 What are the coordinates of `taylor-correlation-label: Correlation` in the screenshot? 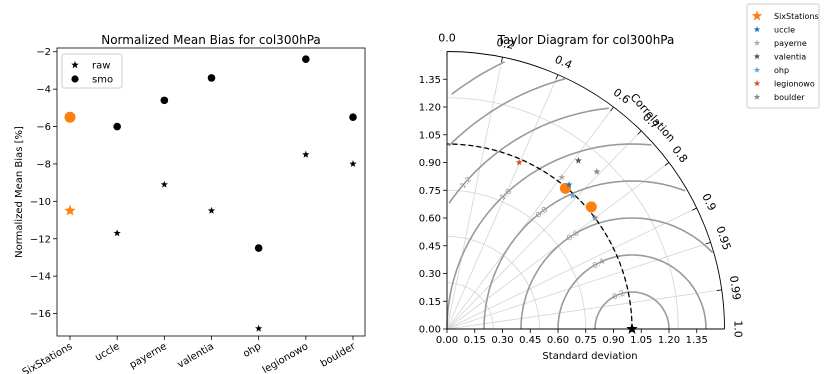 It's located at (652, 118).